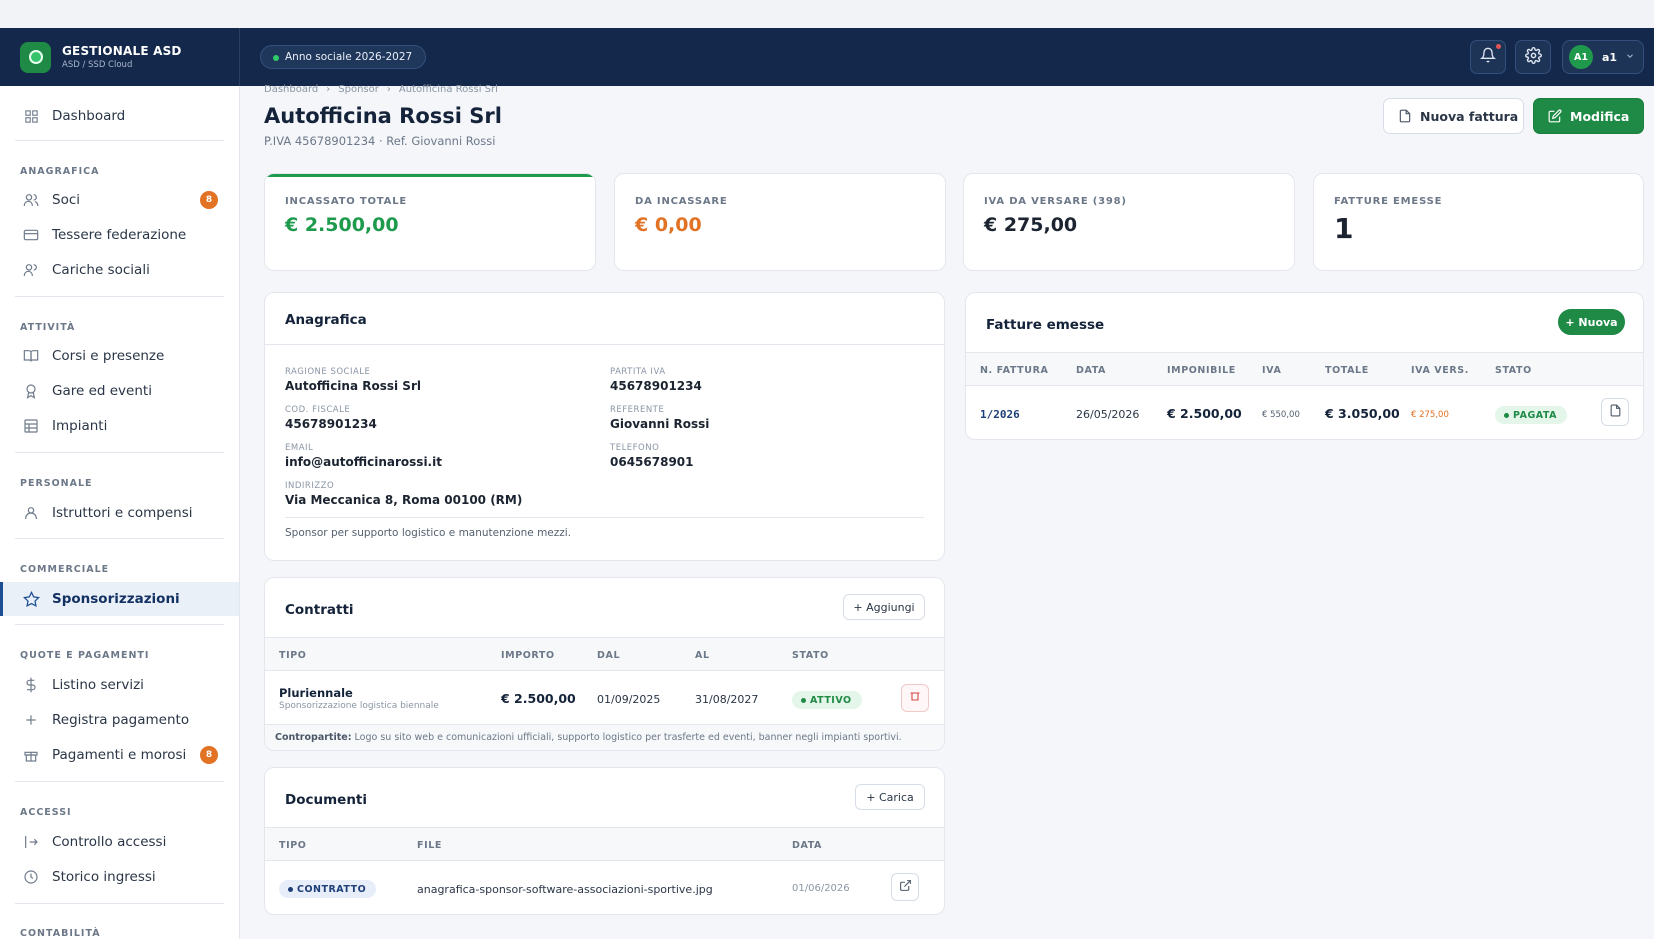 The image size is (1654, 939). Describe the element at coordinates (1362, 413) in the screenshot. I see `invoice-totale: € 3.050,00` at that location.